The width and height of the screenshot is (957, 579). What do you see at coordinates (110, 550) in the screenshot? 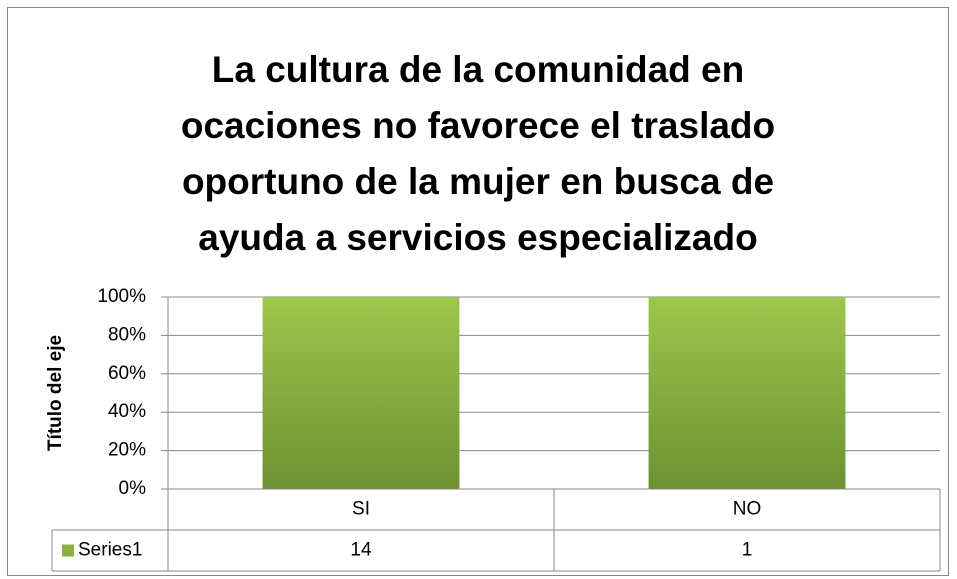
I see `legend-label: Series1` at bounding box center [110, 550].